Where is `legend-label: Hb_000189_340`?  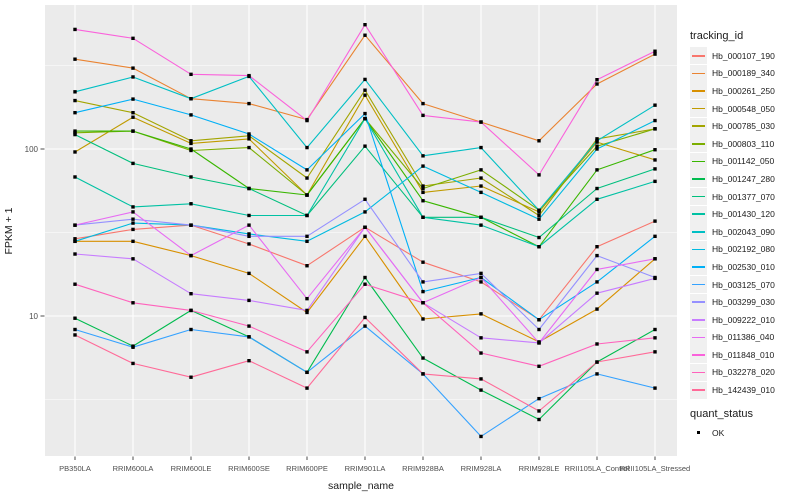
legend-label: Hb_000189_340 is located at coordinates (743, 73).